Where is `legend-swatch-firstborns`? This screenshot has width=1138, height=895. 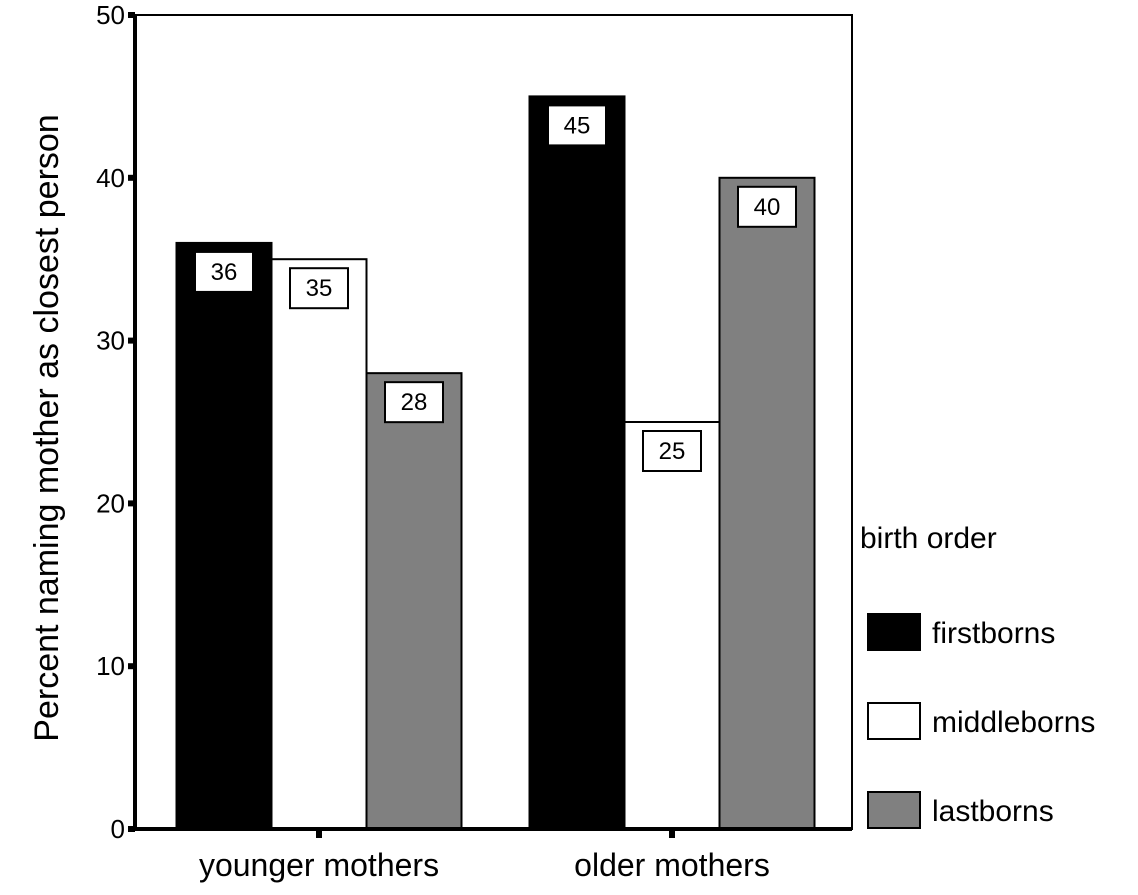
legend-swatch-firstborns is located at coordinates (894, 632).